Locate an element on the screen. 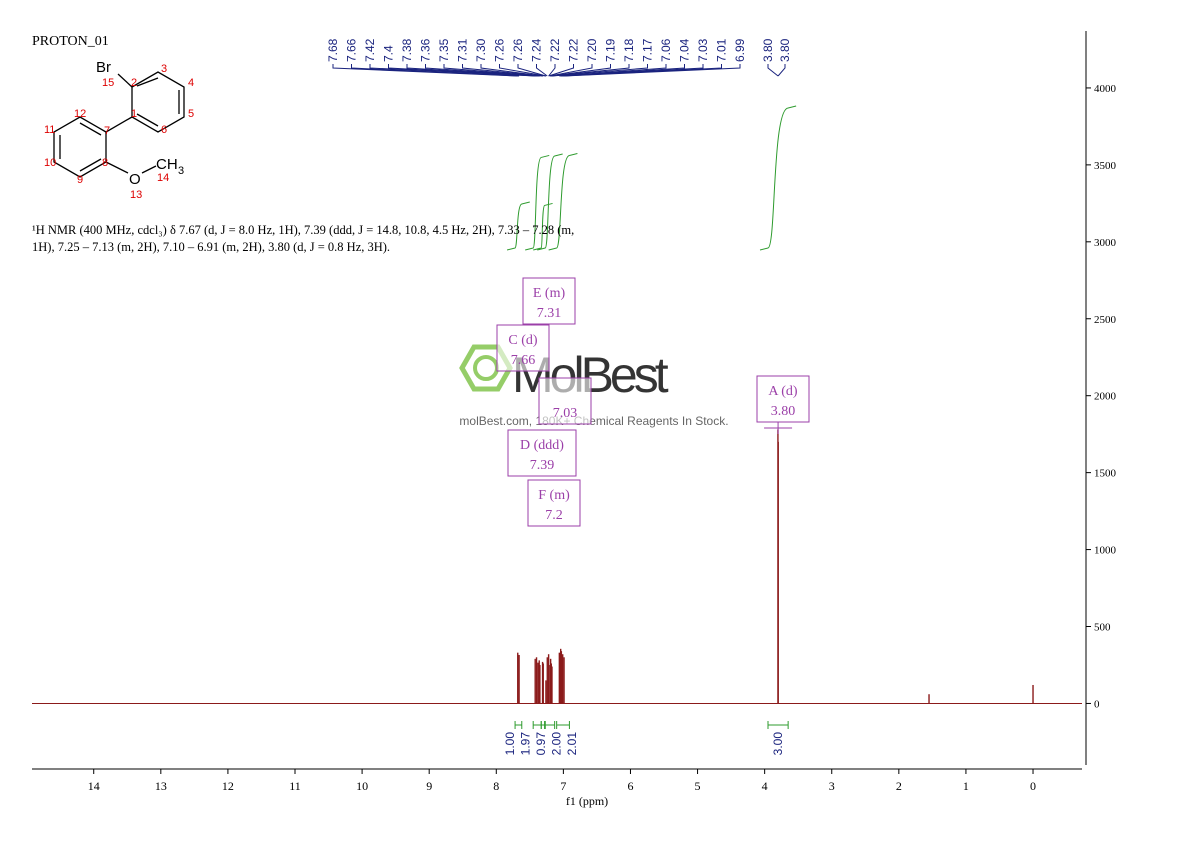 The image size is (1190, 841). peak-label: 7.04 is located at coordinates (685, 50).